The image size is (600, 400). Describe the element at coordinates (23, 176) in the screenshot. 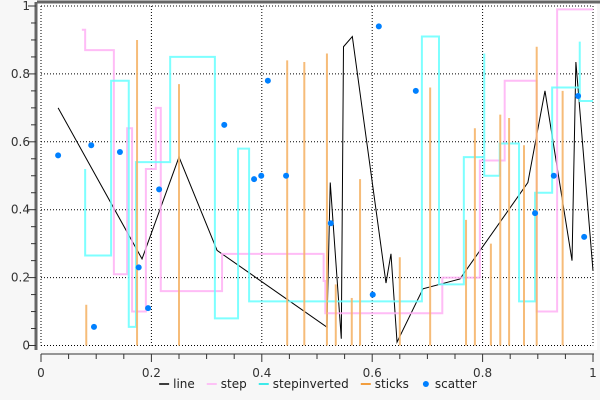

I see `y-axis: 0 0.2 0.4 0.6 0.8 1` at that location.